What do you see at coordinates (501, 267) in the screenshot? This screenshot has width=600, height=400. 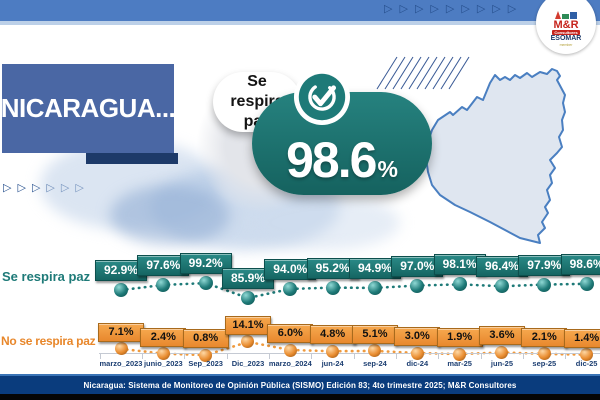 I see `value-label-teal: 96.4%` at bounding box center [501, 267].